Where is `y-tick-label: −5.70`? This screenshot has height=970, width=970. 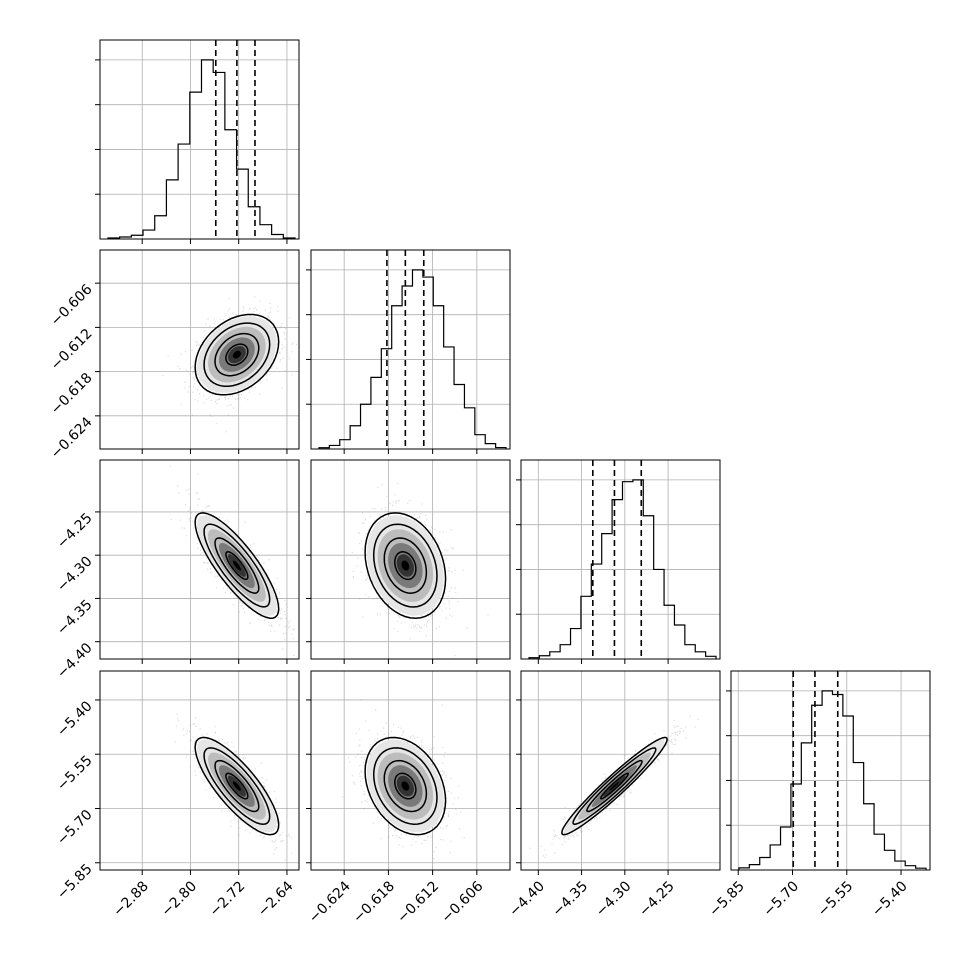 y-tick-label: −5.70 is located at coordinates (75, 828).